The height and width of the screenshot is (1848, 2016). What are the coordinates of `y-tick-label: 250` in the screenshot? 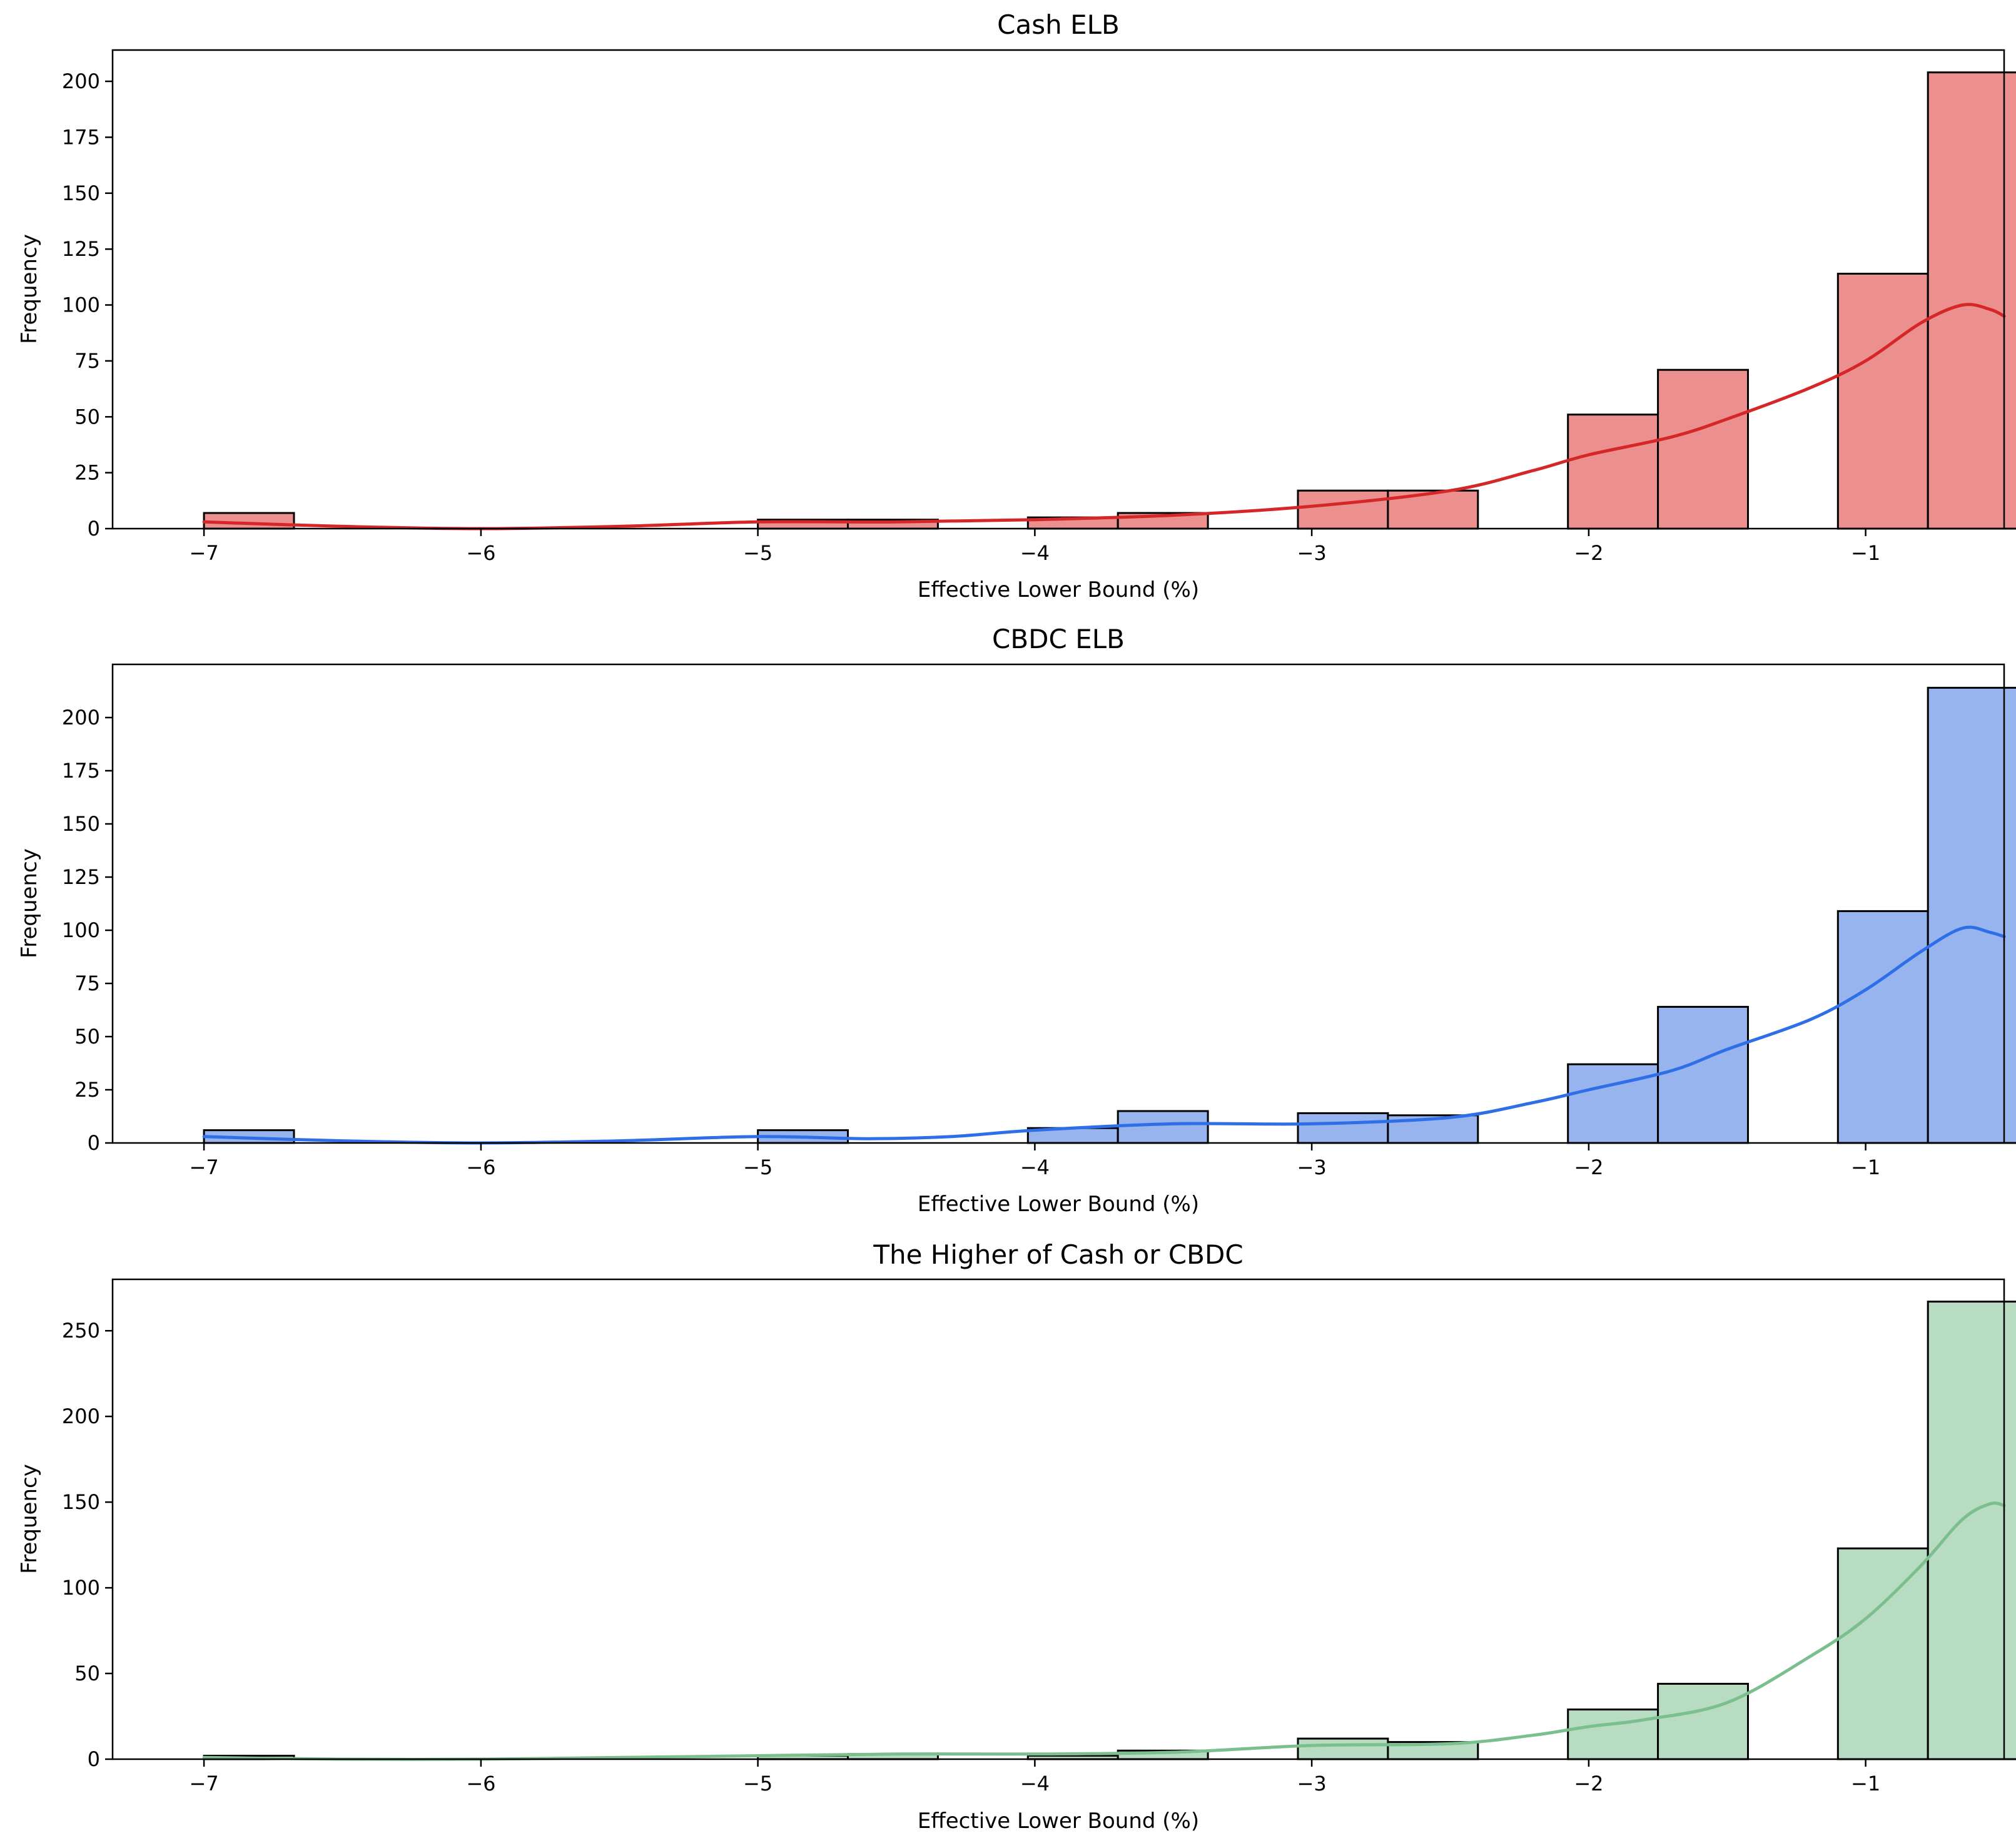 It's located at (81, 1331).